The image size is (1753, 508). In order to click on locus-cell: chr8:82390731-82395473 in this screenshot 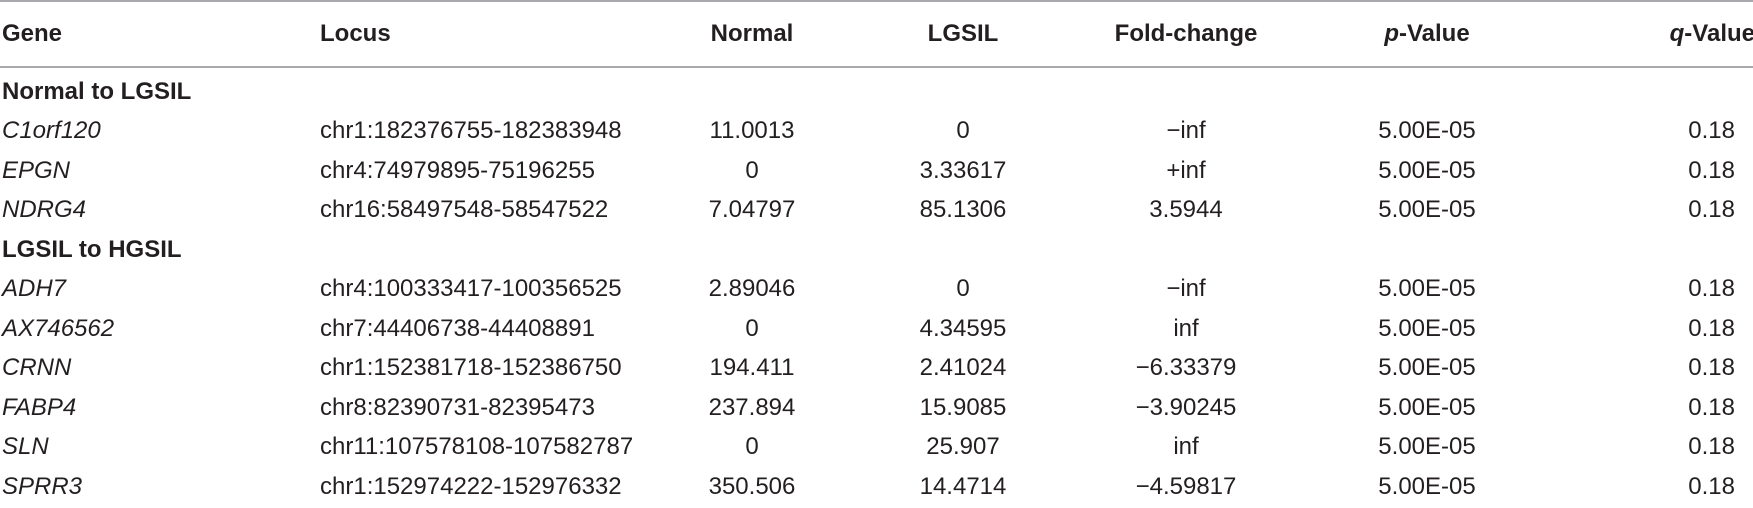, I will do `click(457, 407)`.